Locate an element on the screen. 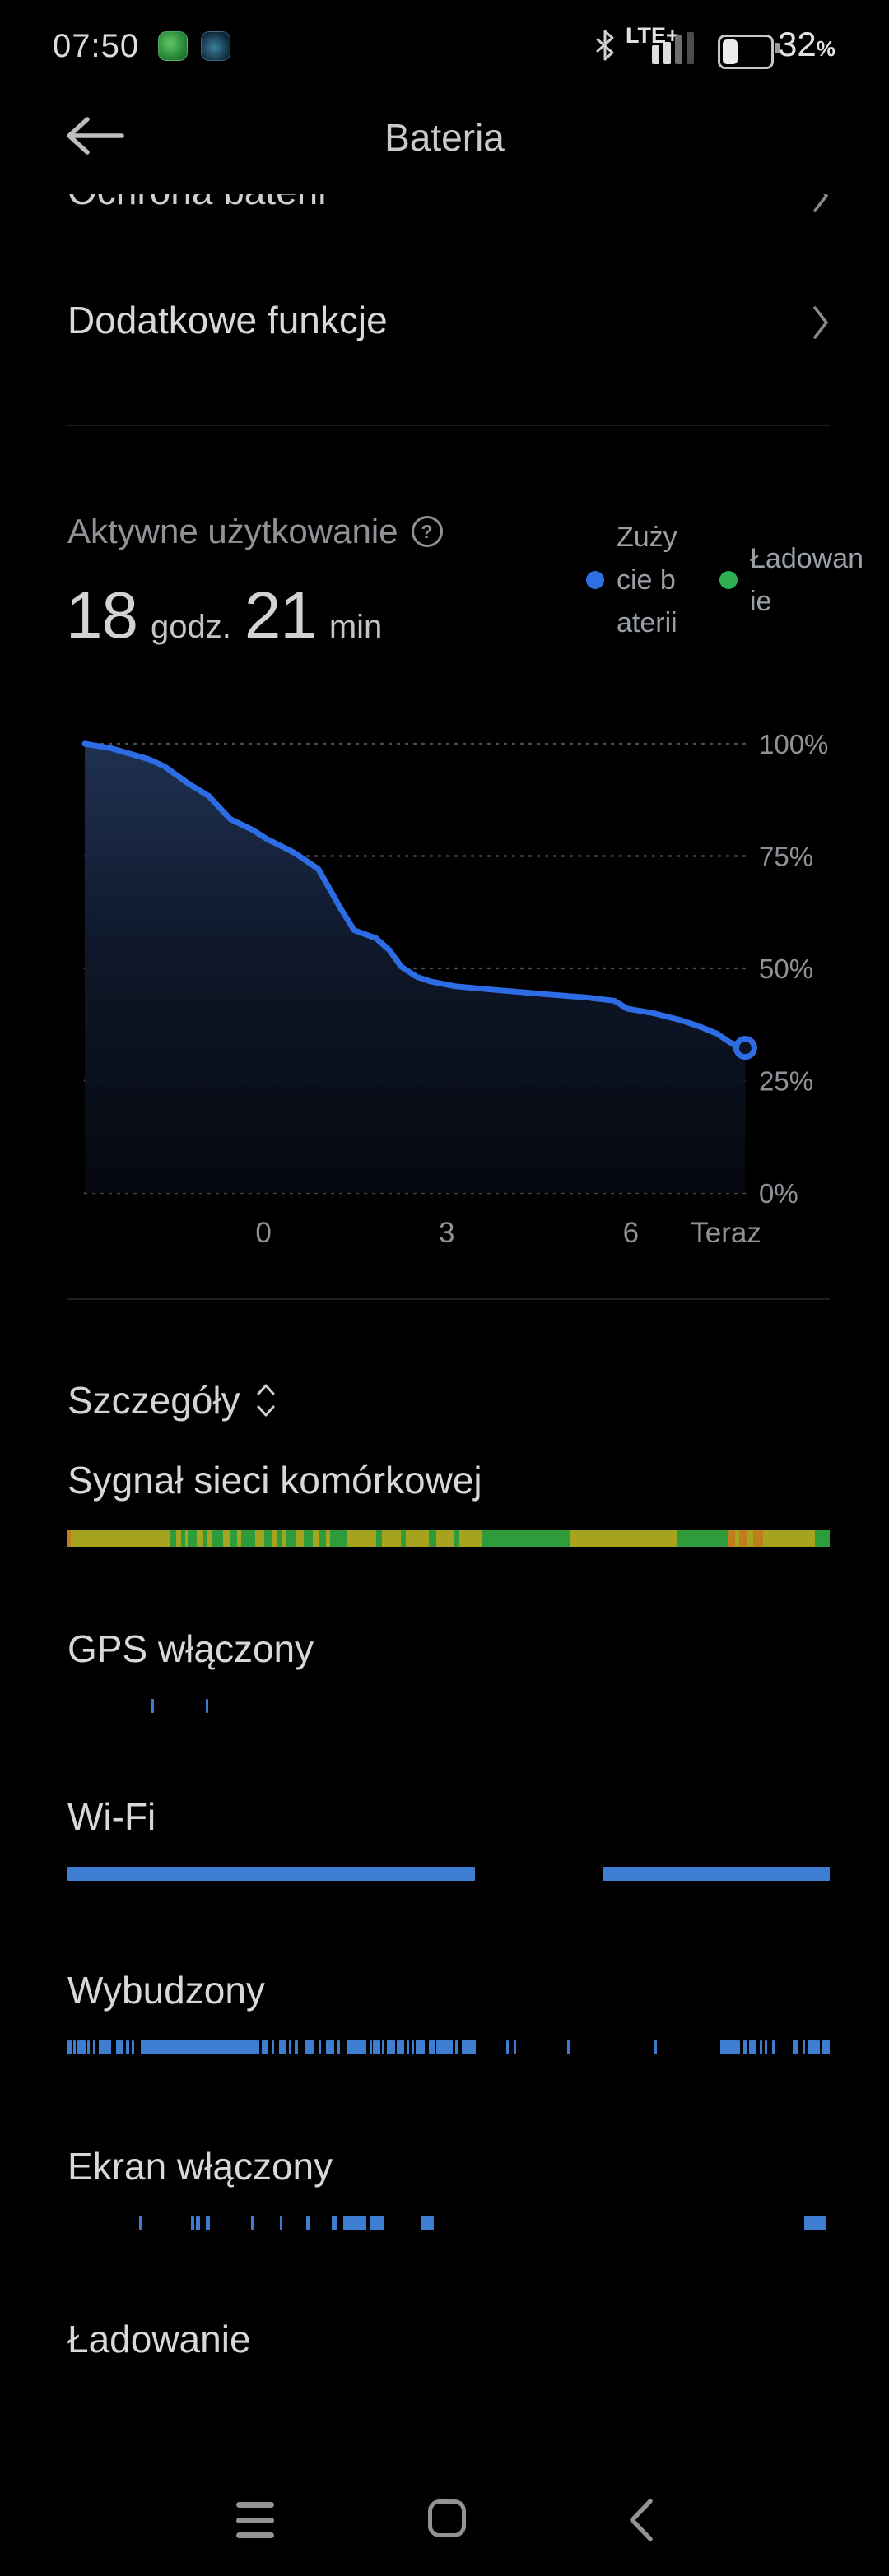 Image resolution: width=889 pixels, height=2576 pixels. detail-row-5: Ekran włączony is located at coordinates (449, 2201).